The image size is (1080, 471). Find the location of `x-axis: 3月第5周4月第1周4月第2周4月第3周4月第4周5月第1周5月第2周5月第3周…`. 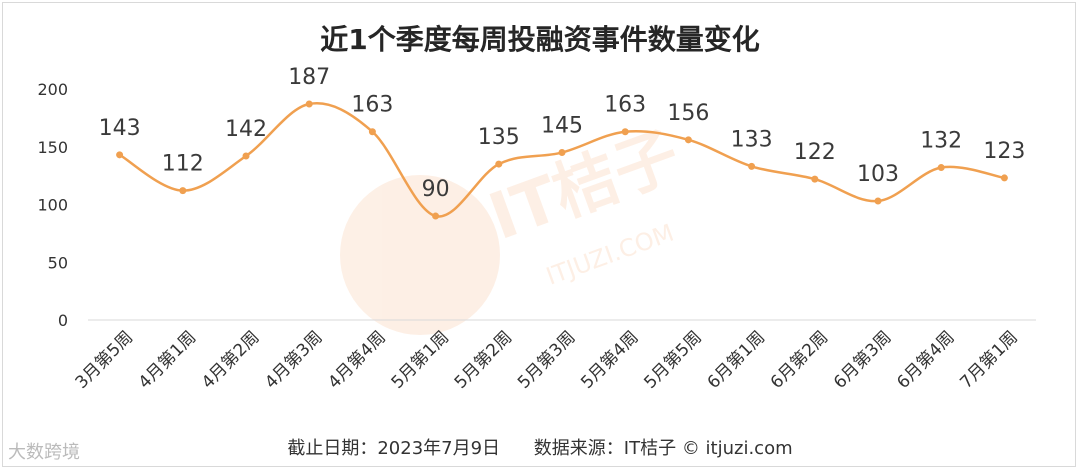

x-axis: 3月第5周4月第1周4月第2周4月第3周4月第4周5月第1周5月第2周5月第3周… is located at coordinates (547, 360).